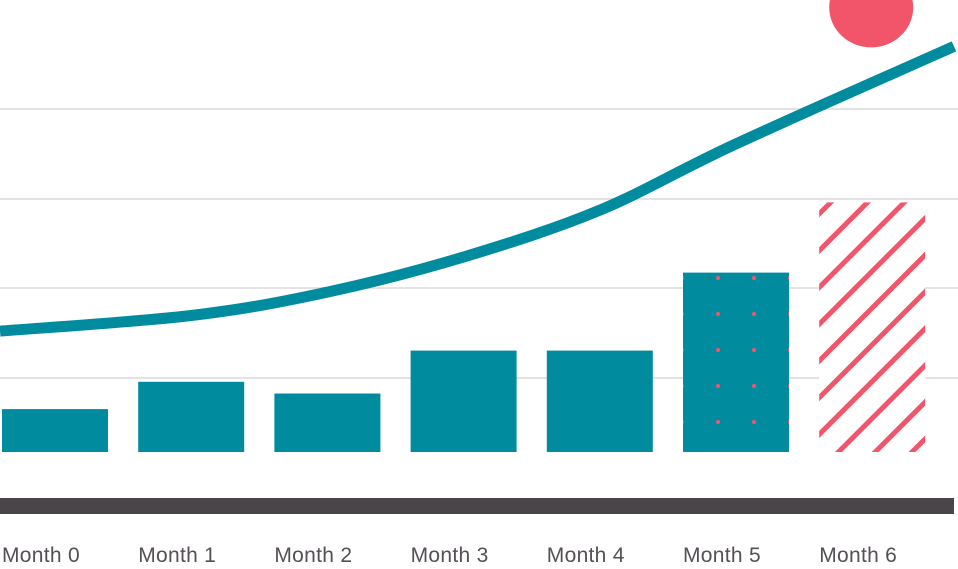 This screenshot has height=569, width=958. Describe the element at coordinates (177, 555) in the screenshot. I see `tick-label-month-1: Month 1` at that location.